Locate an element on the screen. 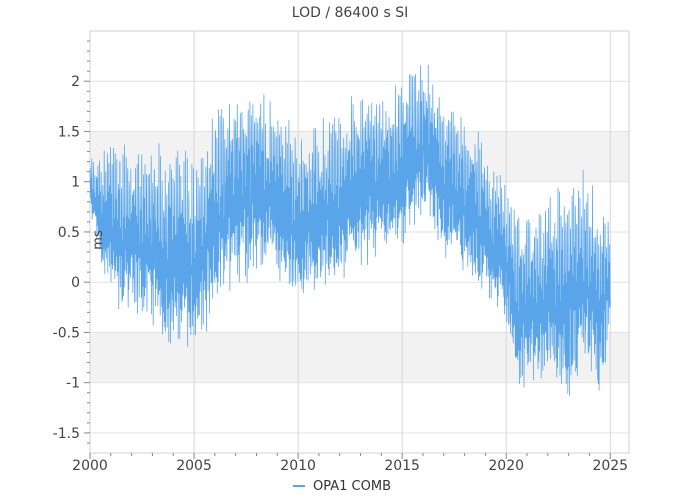  x-tick-label-2000: 2000 is located at coordinates (90, 466).